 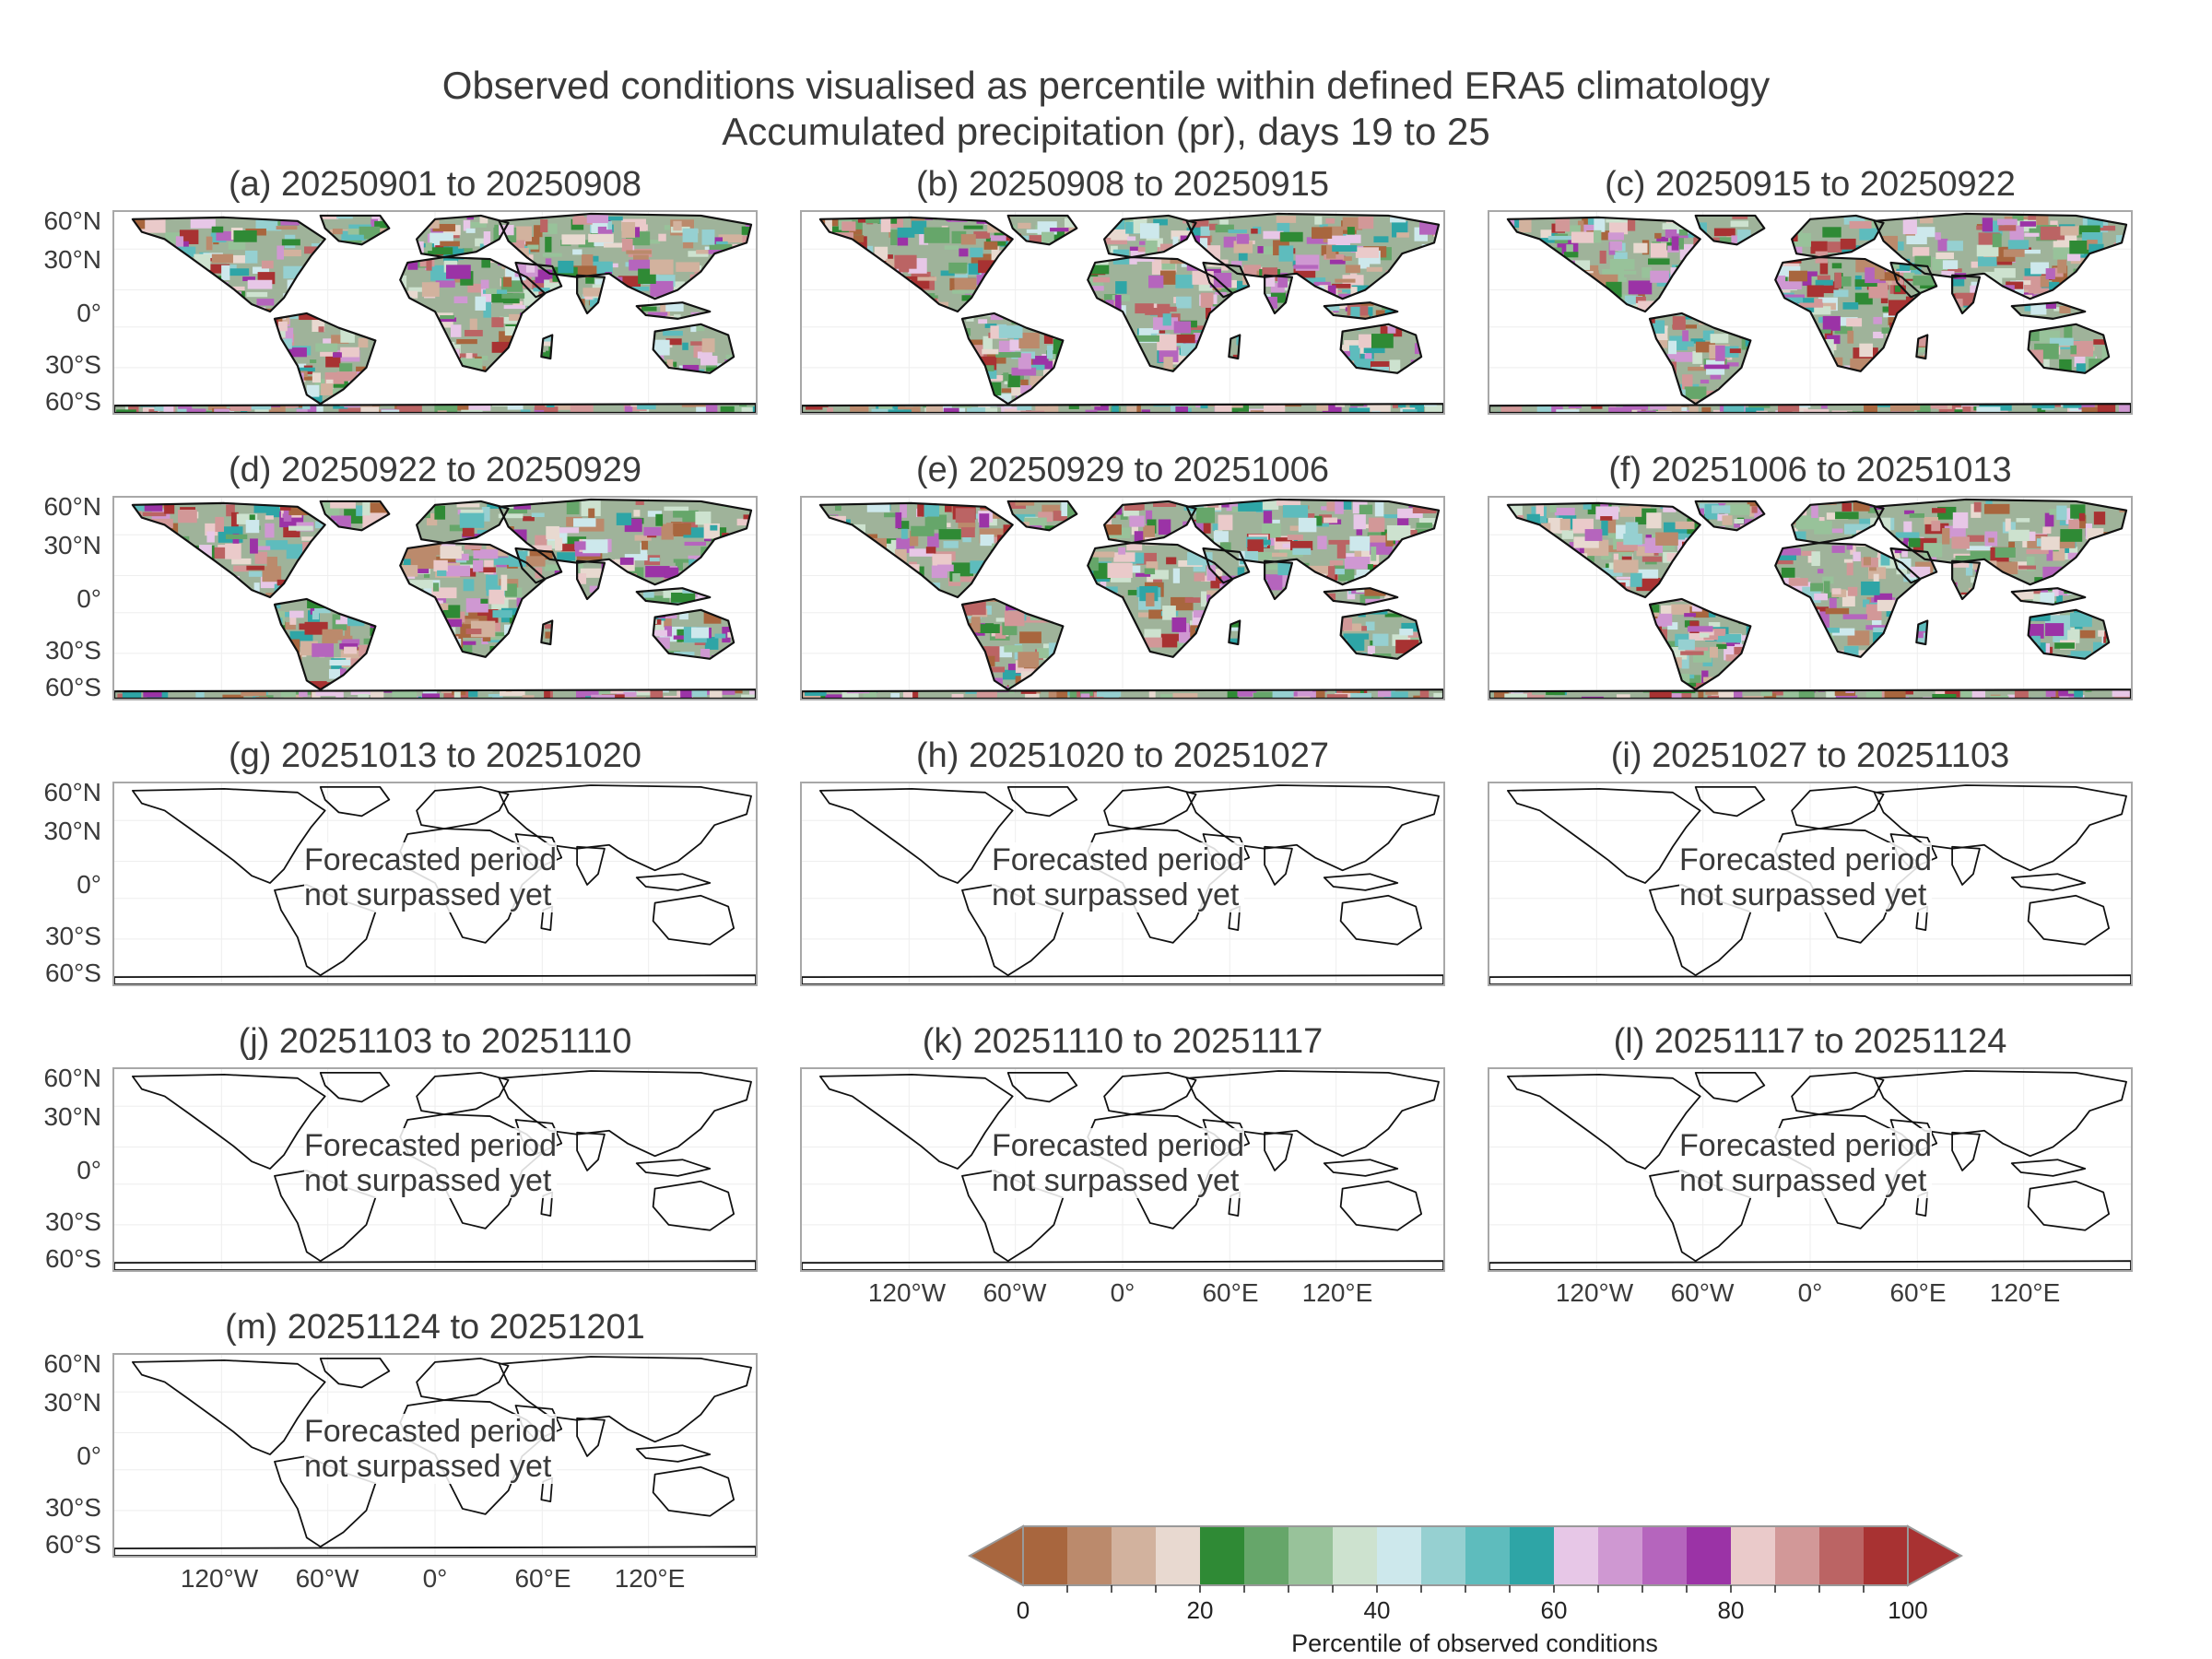 I want to click on panel-title: (h) 20251020 to 20251027, so click(x=1122, y=755).